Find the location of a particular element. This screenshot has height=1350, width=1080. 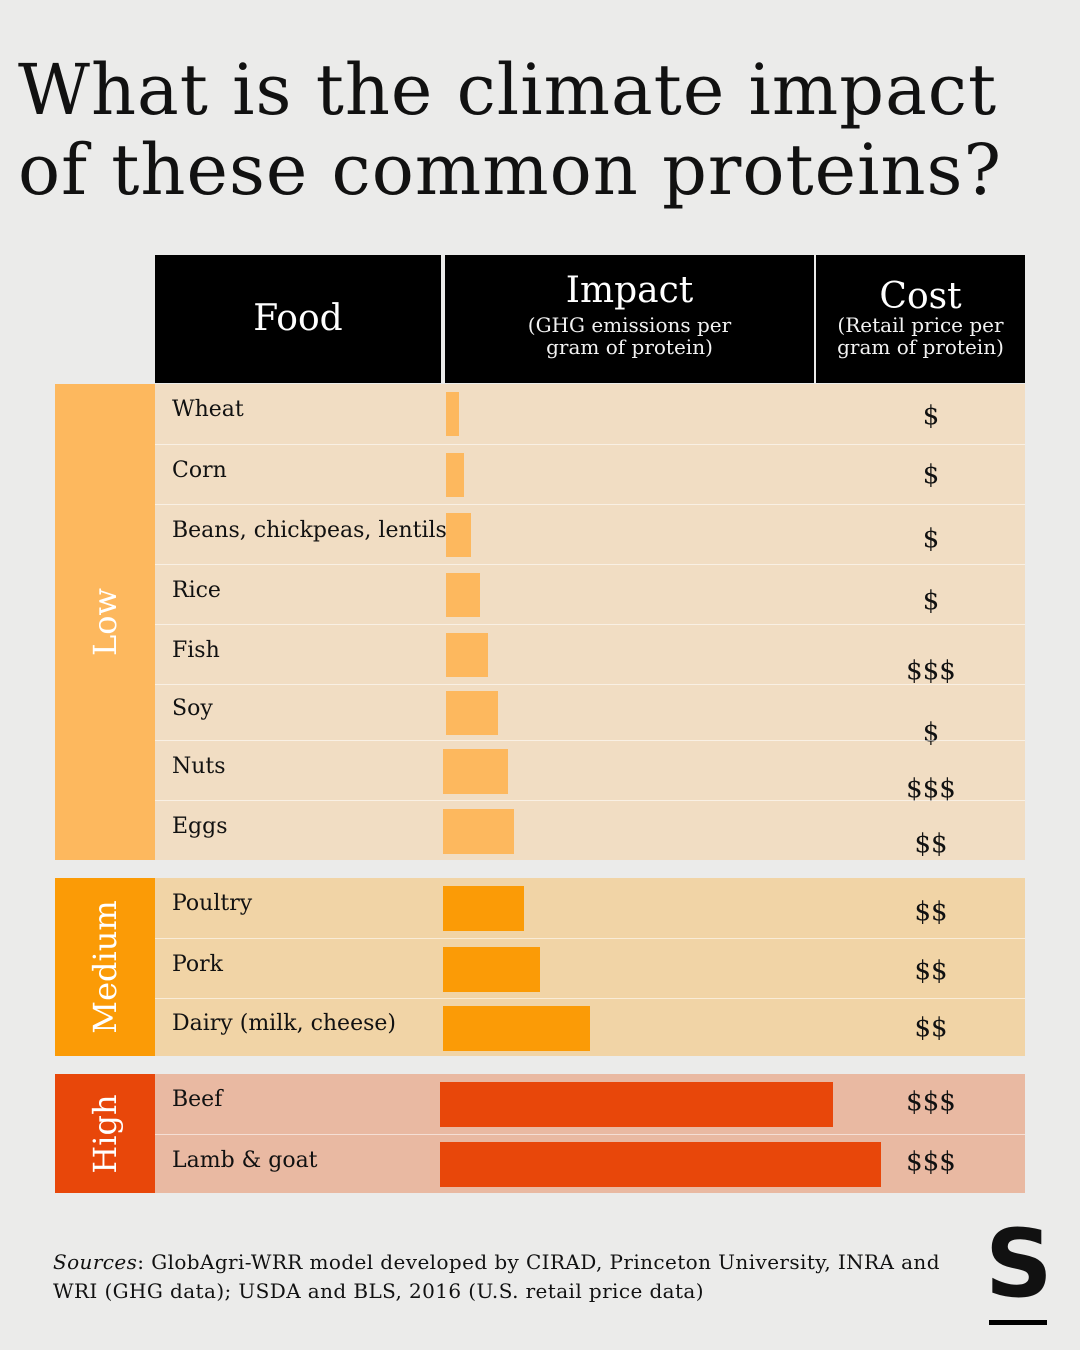

title-line-1: What is the climate impact is located at coordinates (508, 90).